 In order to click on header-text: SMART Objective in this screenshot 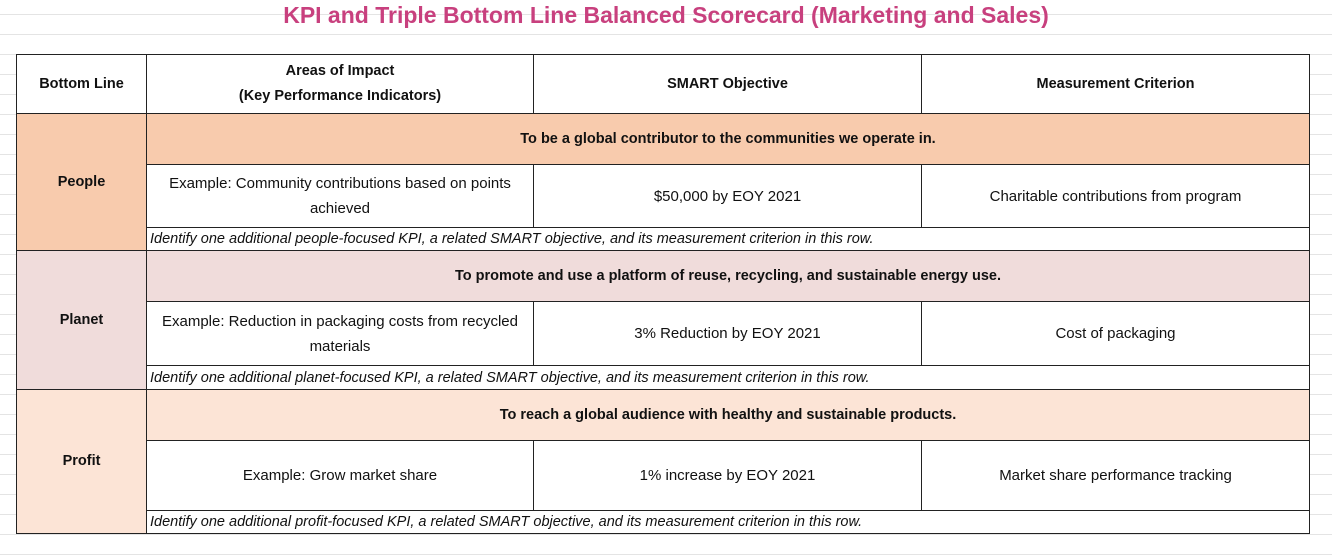, I will do `click(727, 83)`.